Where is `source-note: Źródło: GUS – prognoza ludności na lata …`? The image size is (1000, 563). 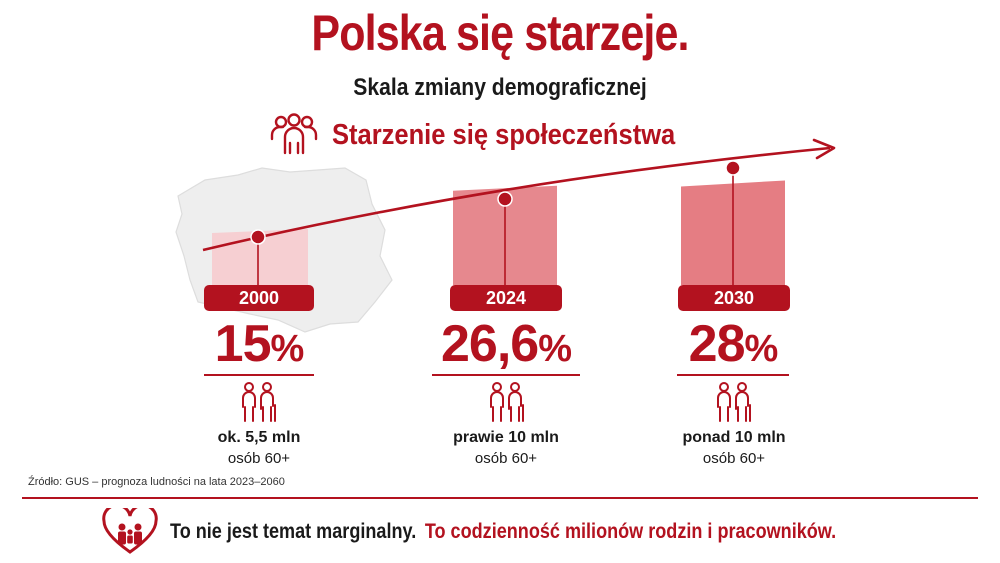 source-note: Źródło: GUS – prognoza ludności na lata … is located at coordinates (156, 482).